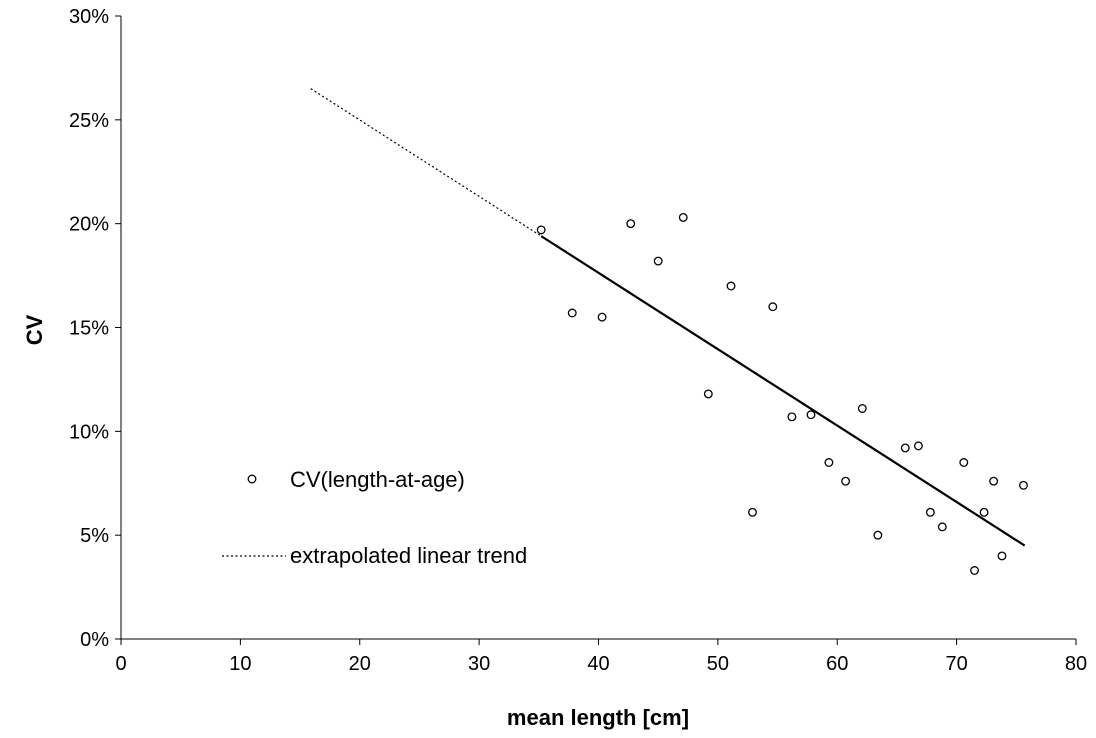 This screenshot has width=1096, height=738. What do you see at coordinates (598, 664) in the screenshot?
I see `x-tick-label: 40` at bounding box center [598, 664].